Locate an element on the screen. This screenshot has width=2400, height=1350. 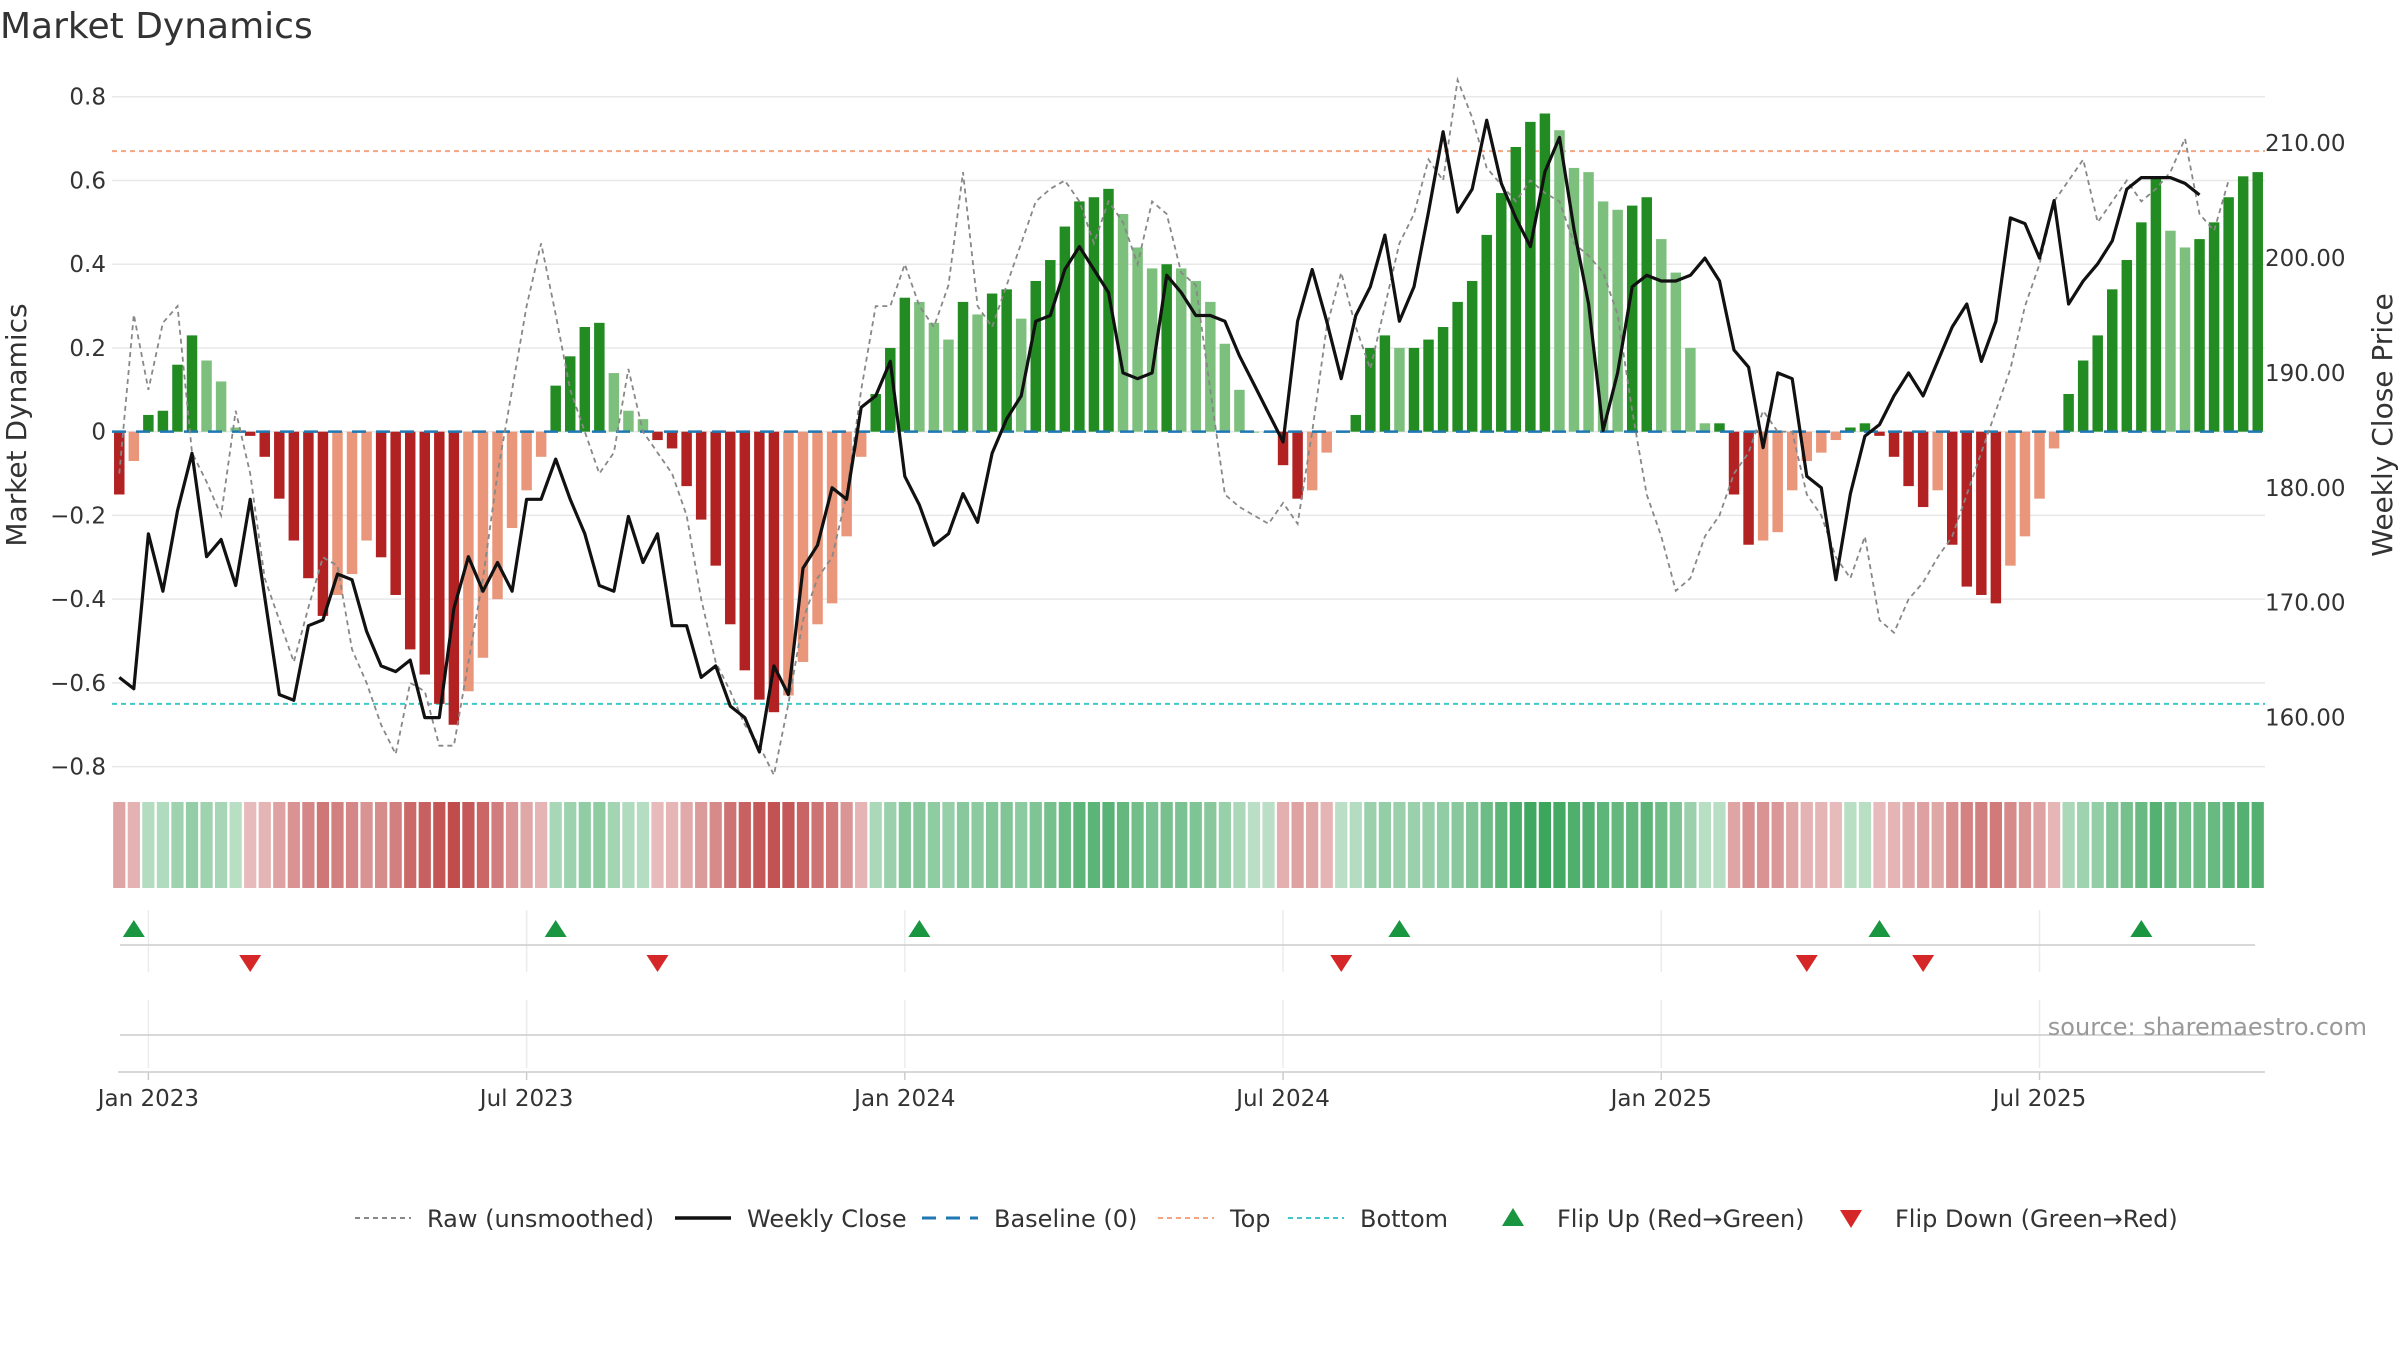
y-tick-label: 0 is located at coordinates (98, 433).